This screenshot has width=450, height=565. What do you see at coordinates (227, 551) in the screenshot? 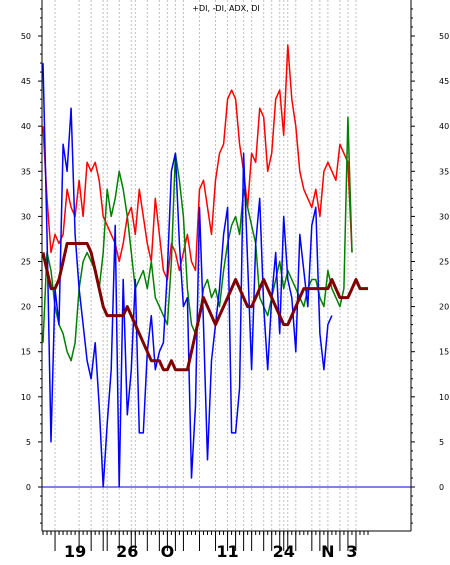
I see `x-tick-label: 11` at bounding box center [227, 551].